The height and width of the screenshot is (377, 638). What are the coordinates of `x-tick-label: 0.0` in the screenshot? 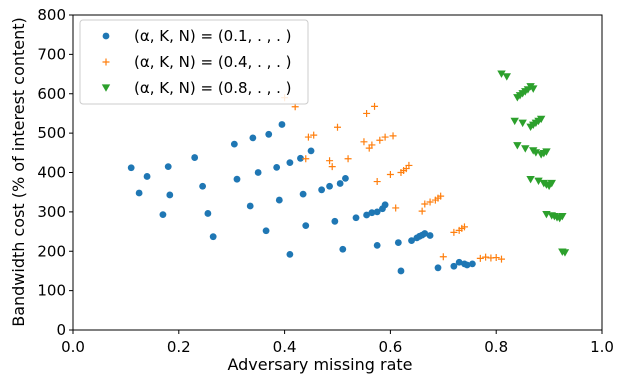 It's located at (73, 347).